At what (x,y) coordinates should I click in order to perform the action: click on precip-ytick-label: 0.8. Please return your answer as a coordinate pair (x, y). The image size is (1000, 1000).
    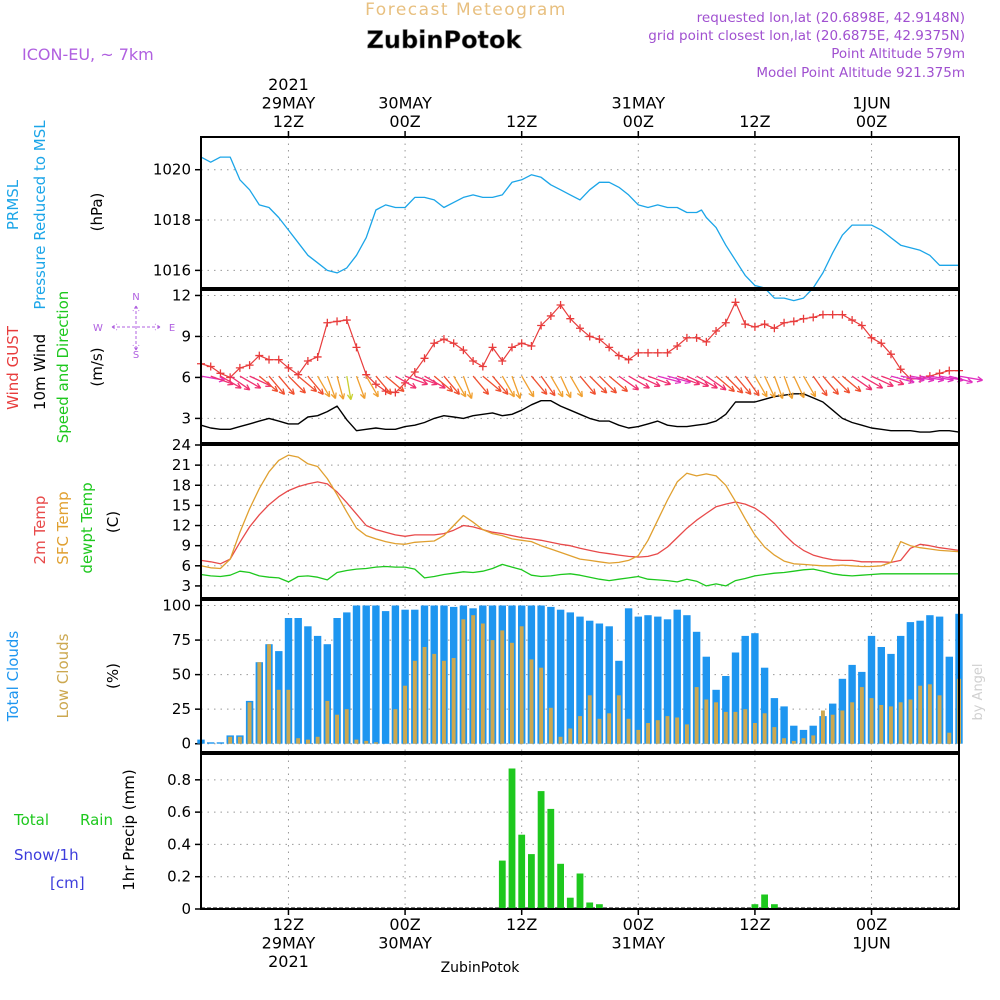
    Looking at the image, I should click on (179, 780).